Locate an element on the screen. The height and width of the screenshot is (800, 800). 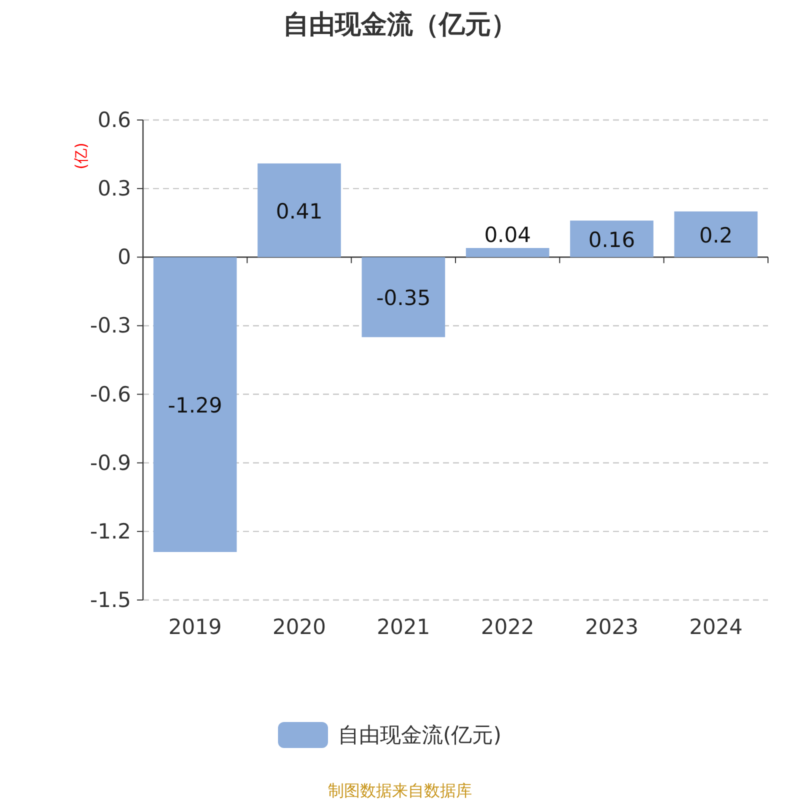
legend-label: 自由现金流(亿元) is located at coordinates (420, 735).